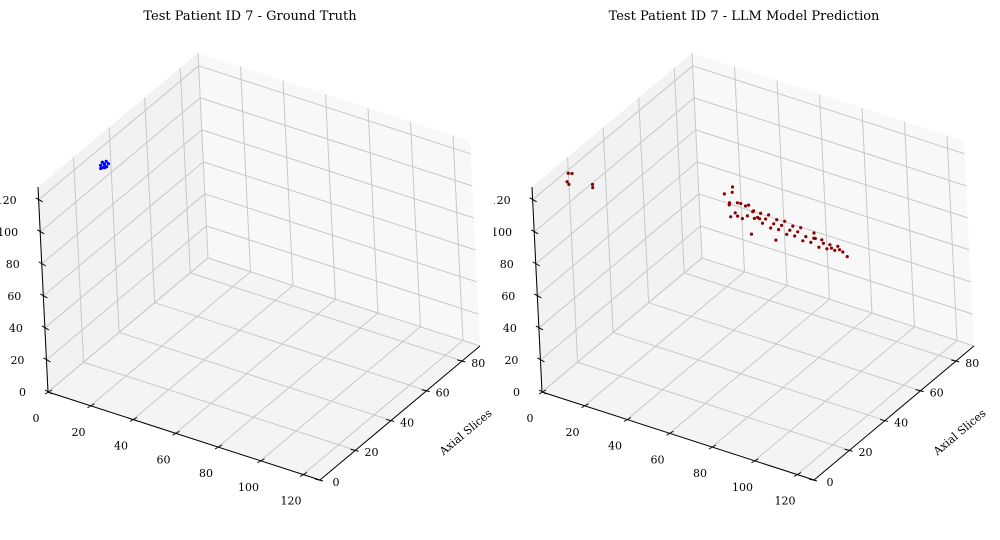  Describe the element at coordinates (164, 459) in the screenshot. I see `x-tick-label: 60` at that location.